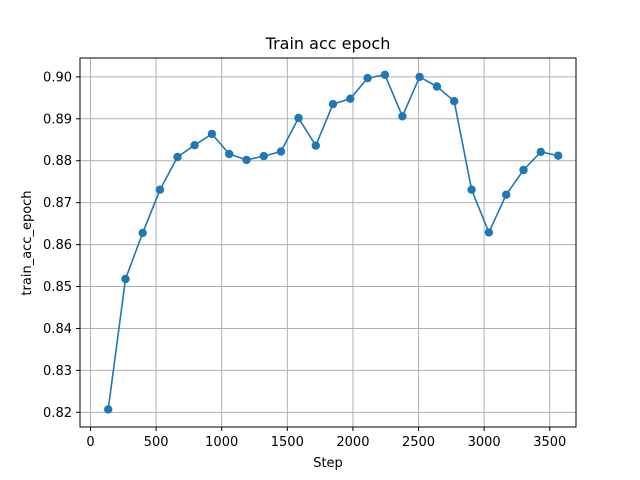 This screenshot has width=640, height=480. I want to click on y-tick-label: 0.90, so click(57, 77).